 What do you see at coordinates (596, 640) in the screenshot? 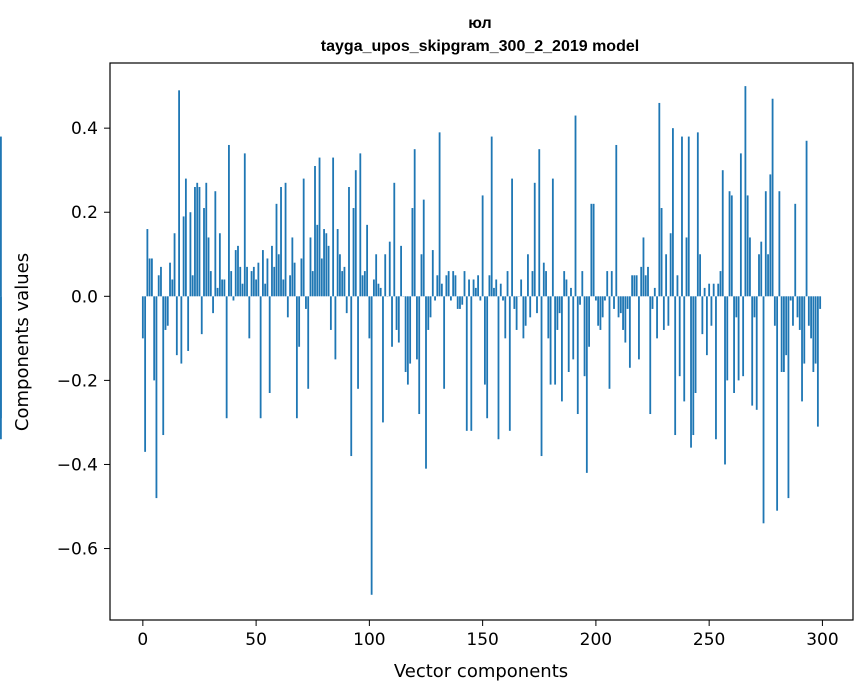
I see `x-tick-label: 200` at bounding box center [596, 640].